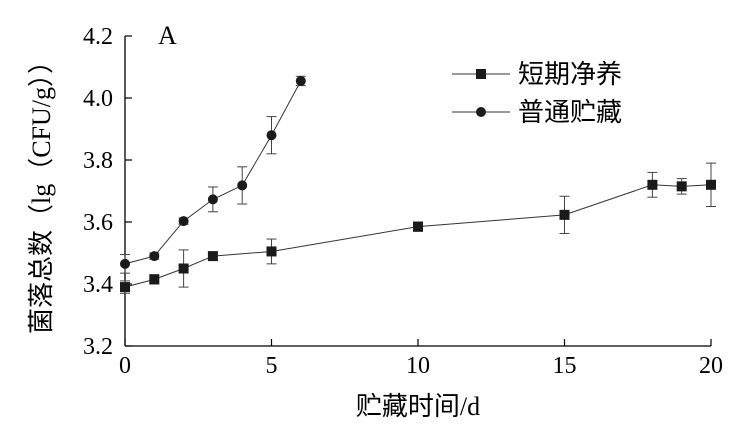  I want to click on legend-label: 普通贮藏, so click(570, 112).